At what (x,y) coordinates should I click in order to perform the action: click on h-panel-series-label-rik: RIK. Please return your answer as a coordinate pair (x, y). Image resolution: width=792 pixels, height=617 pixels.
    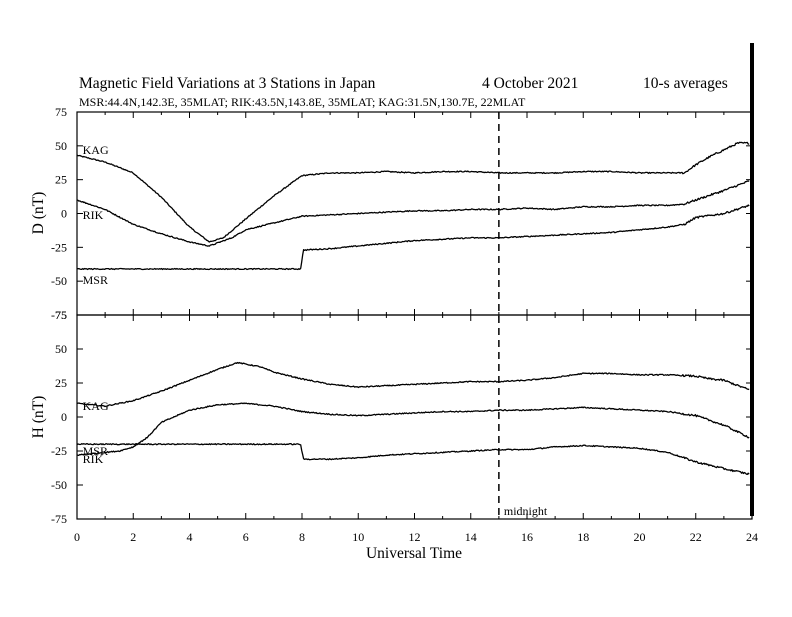
    Looking at the image, I should click on (93, 459).